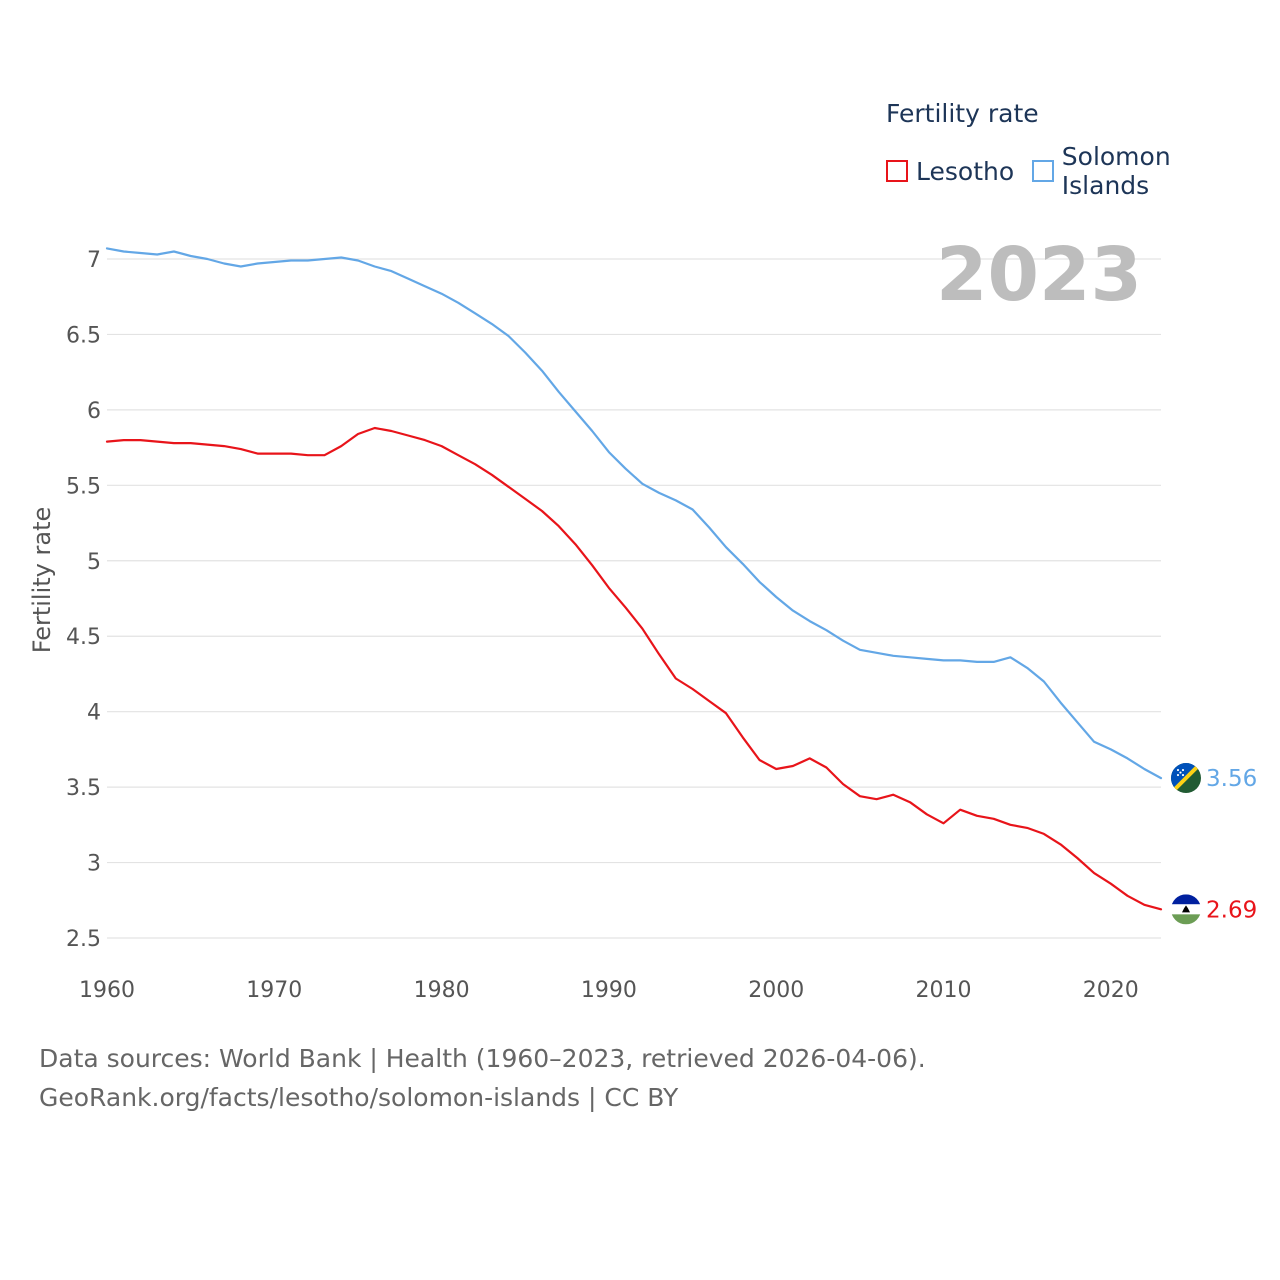 The image size is (1280, 1280). I want to click on legend-item-lesotho: Lesotho, so click(950, 171).